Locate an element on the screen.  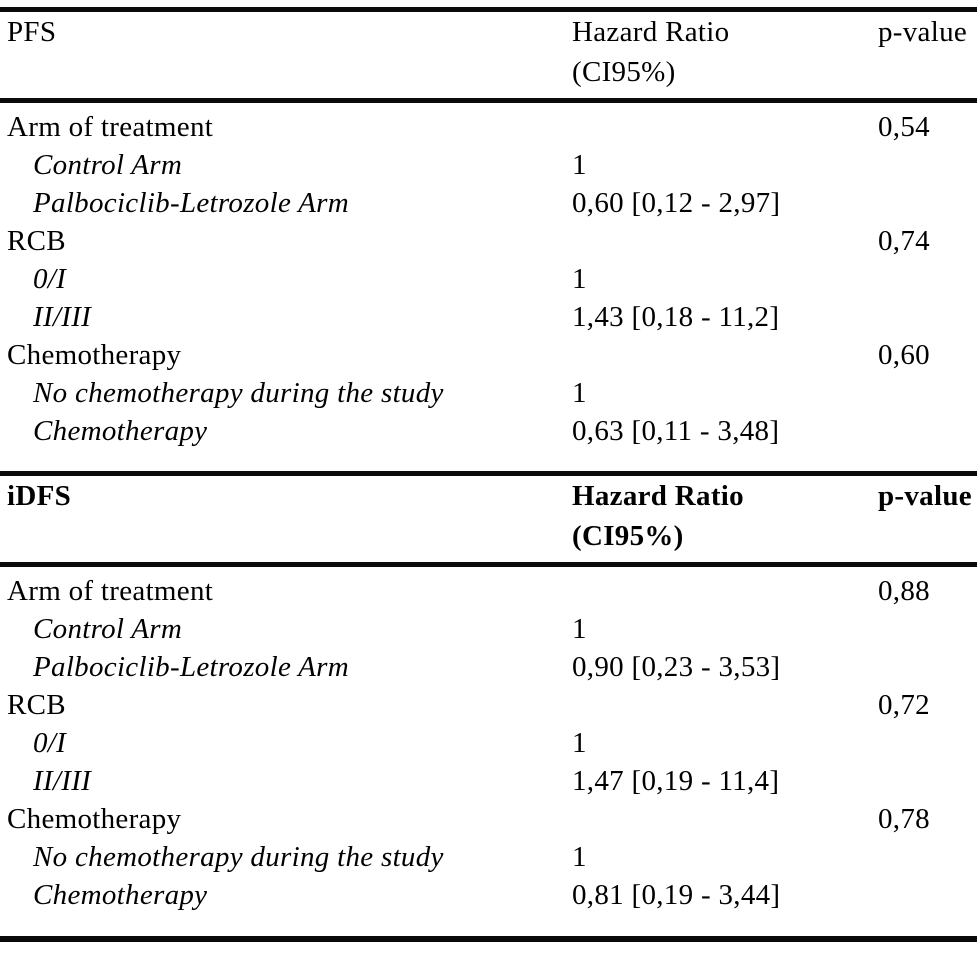
table-rule-top is located at coordinates (488, 9).